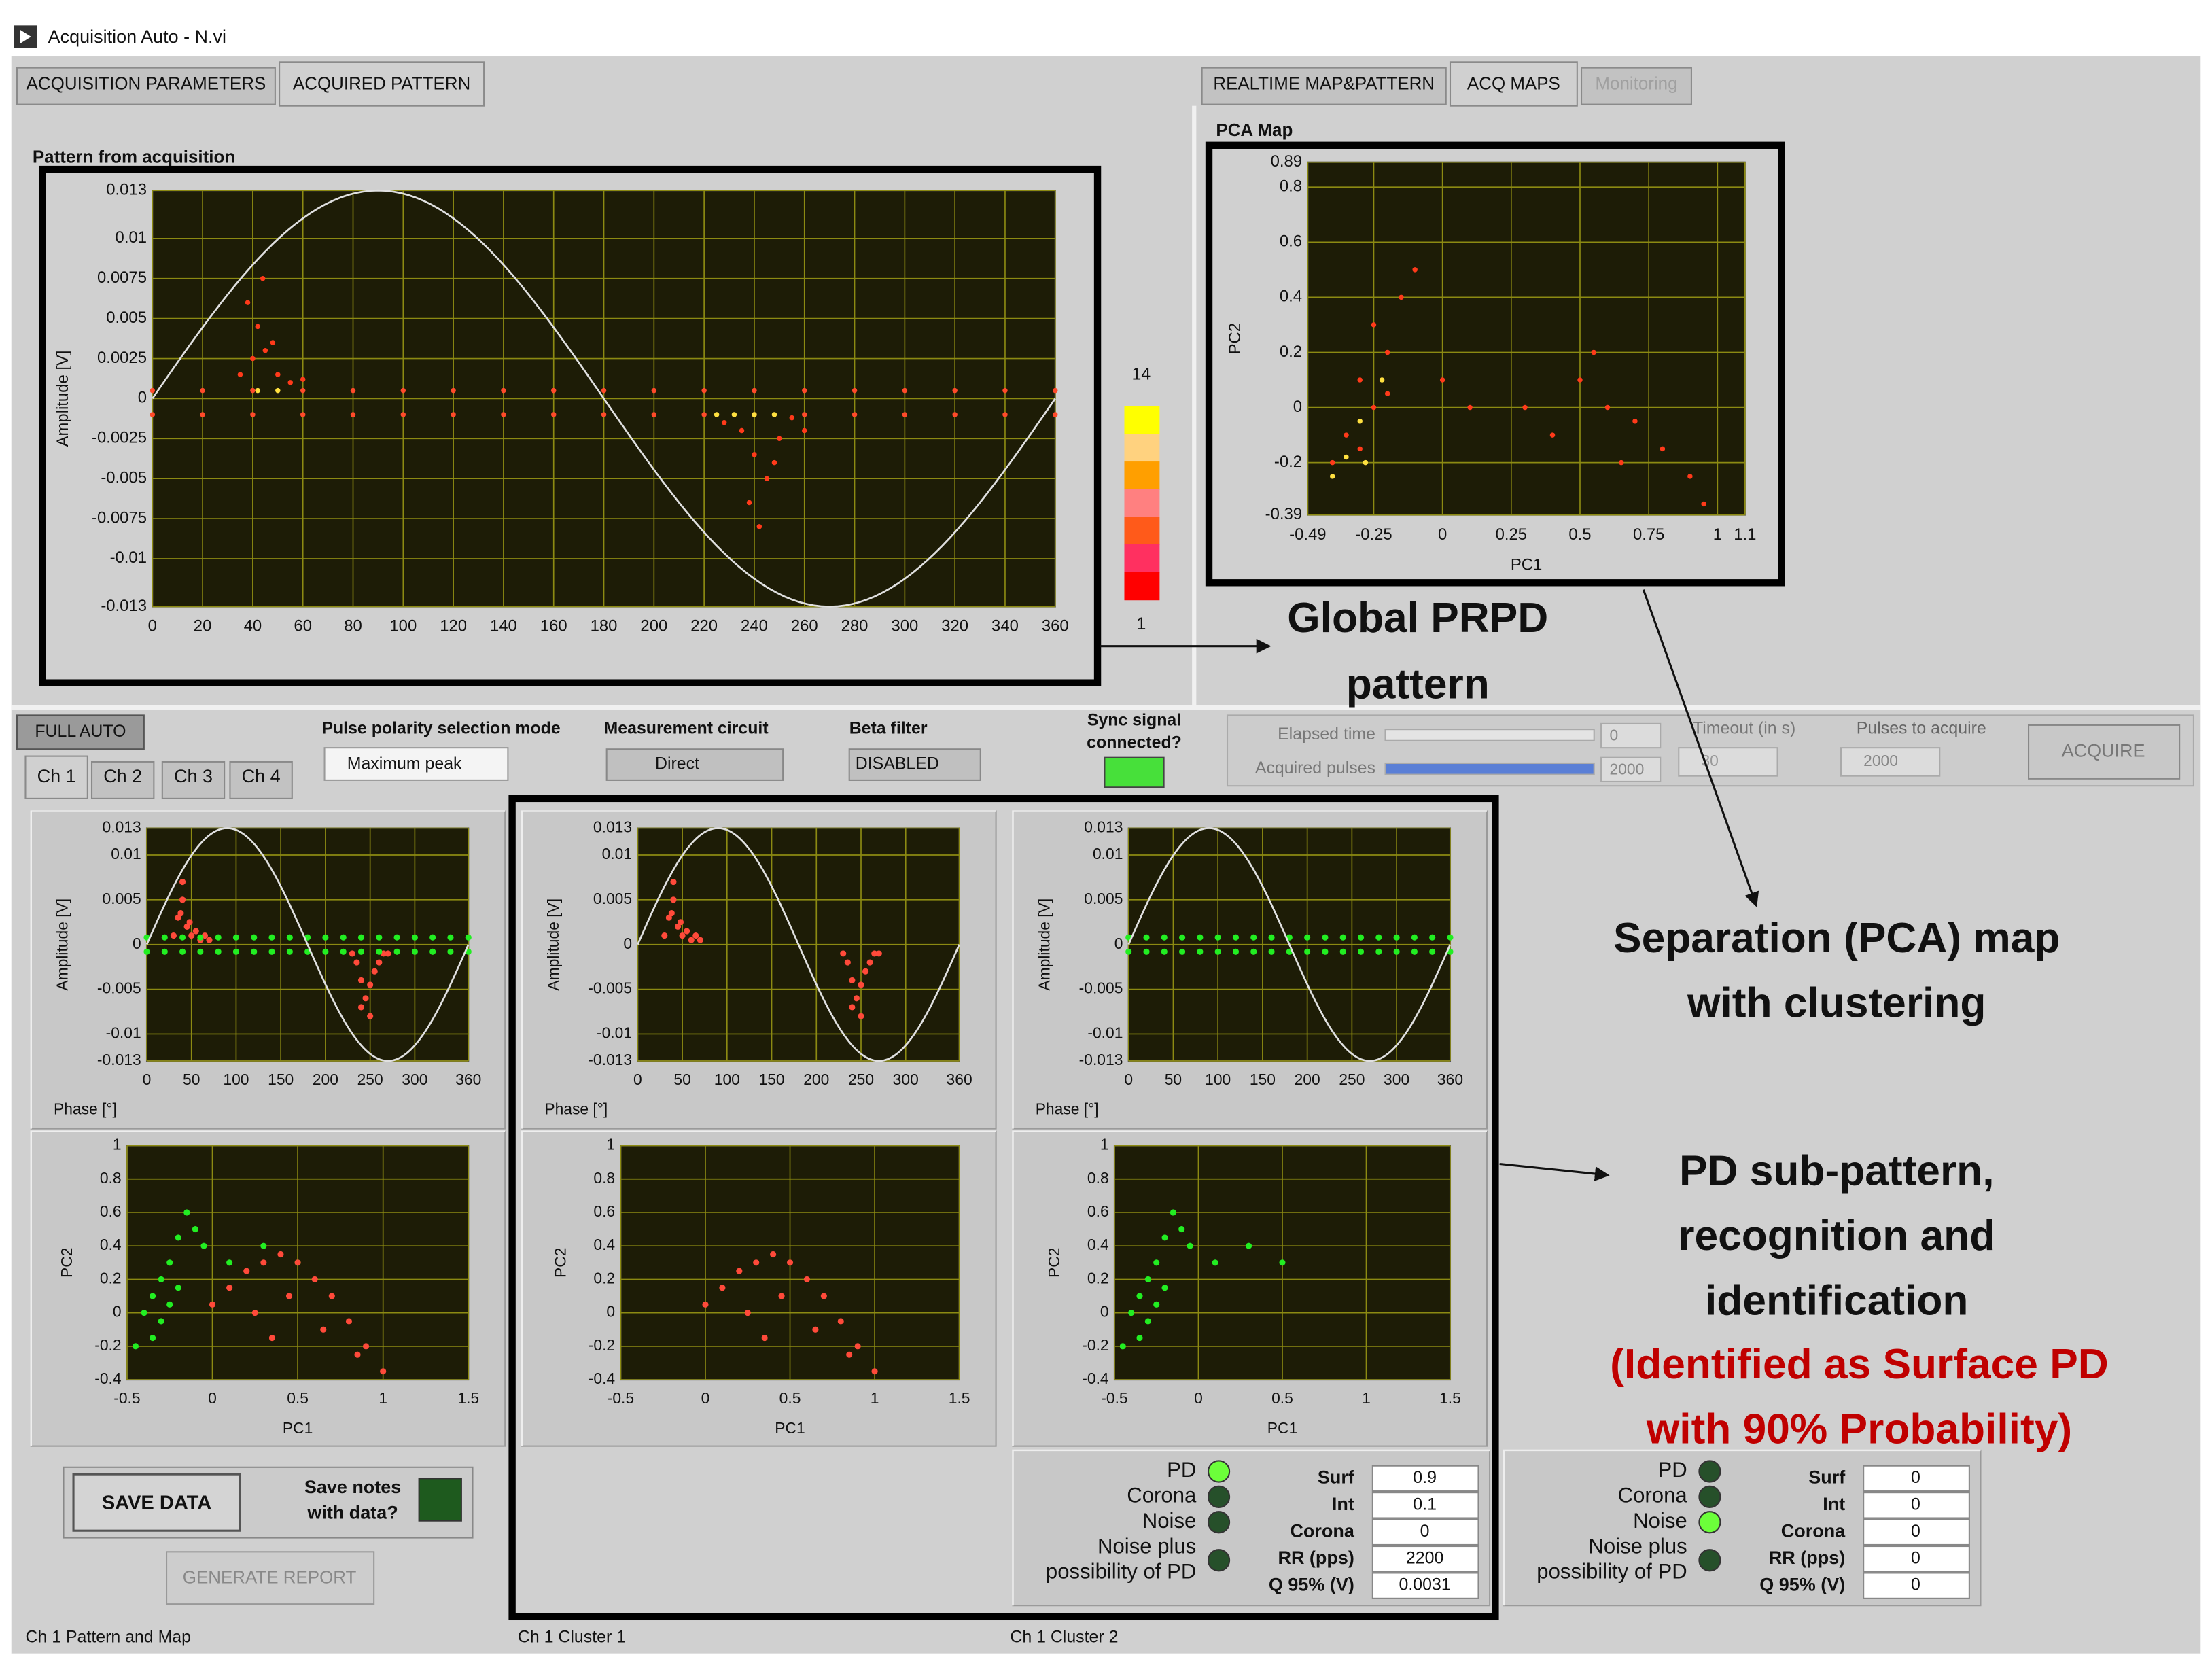 The height and width of the screenshot is (1676, 2212). Describe the element at coordinates (1425, 1477) in the screenshot. I see `result-value: 0.9` at that location.